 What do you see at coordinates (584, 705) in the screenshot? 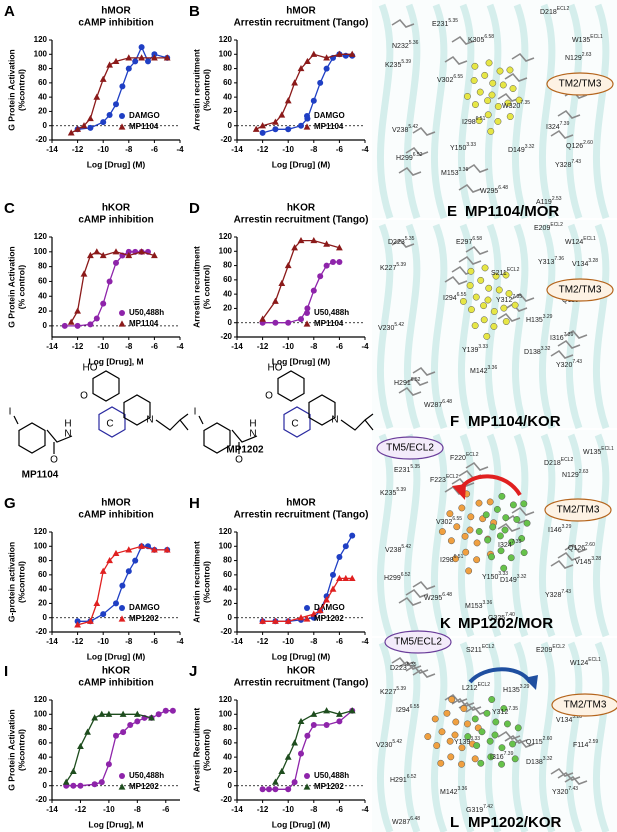
I see `region-oval` at bounding box center [584, 705].